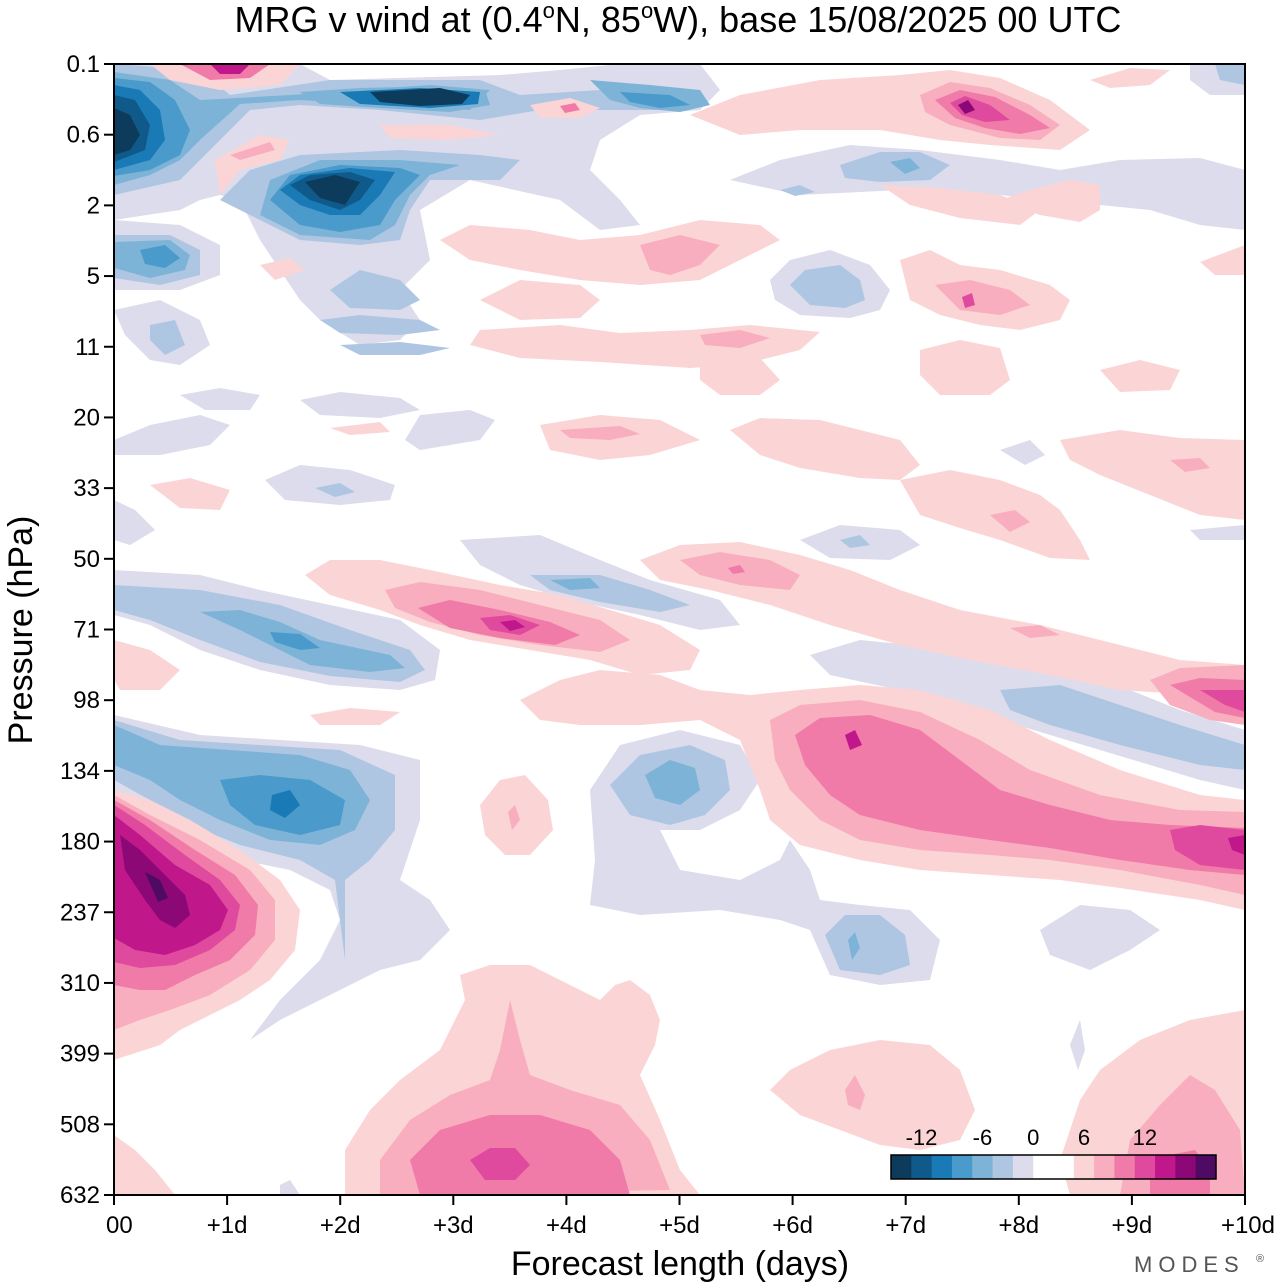 Image resolution: width=1280 pixels, height=1286 pixels. What do you see at coordinates (86, 417) in the screenshot?
I see `y-tick-label: 20` at bounding box center [86, 417].